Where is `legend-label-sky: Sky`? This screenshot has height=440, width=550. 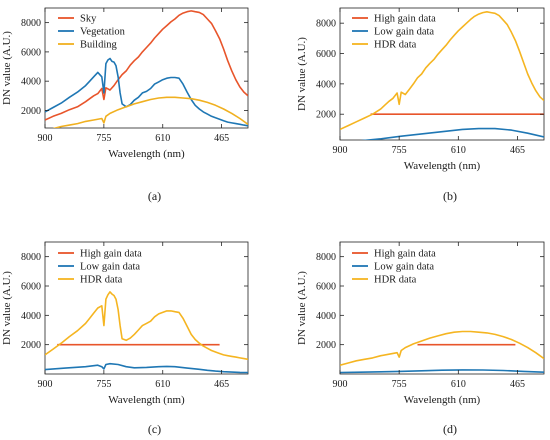 legend-label-sky: Sky is located at coordinates (88, 19).